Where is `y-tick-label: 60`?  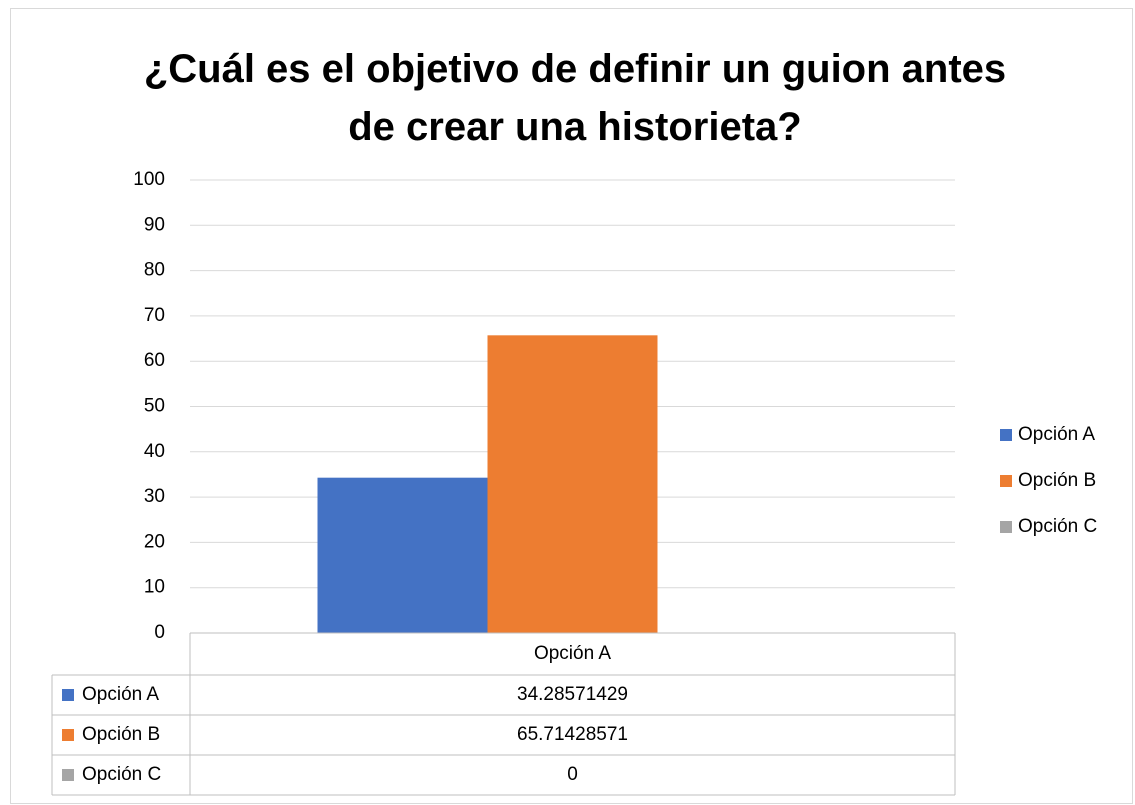
y-tick-label: 60 is located at coordinates (154, 360).